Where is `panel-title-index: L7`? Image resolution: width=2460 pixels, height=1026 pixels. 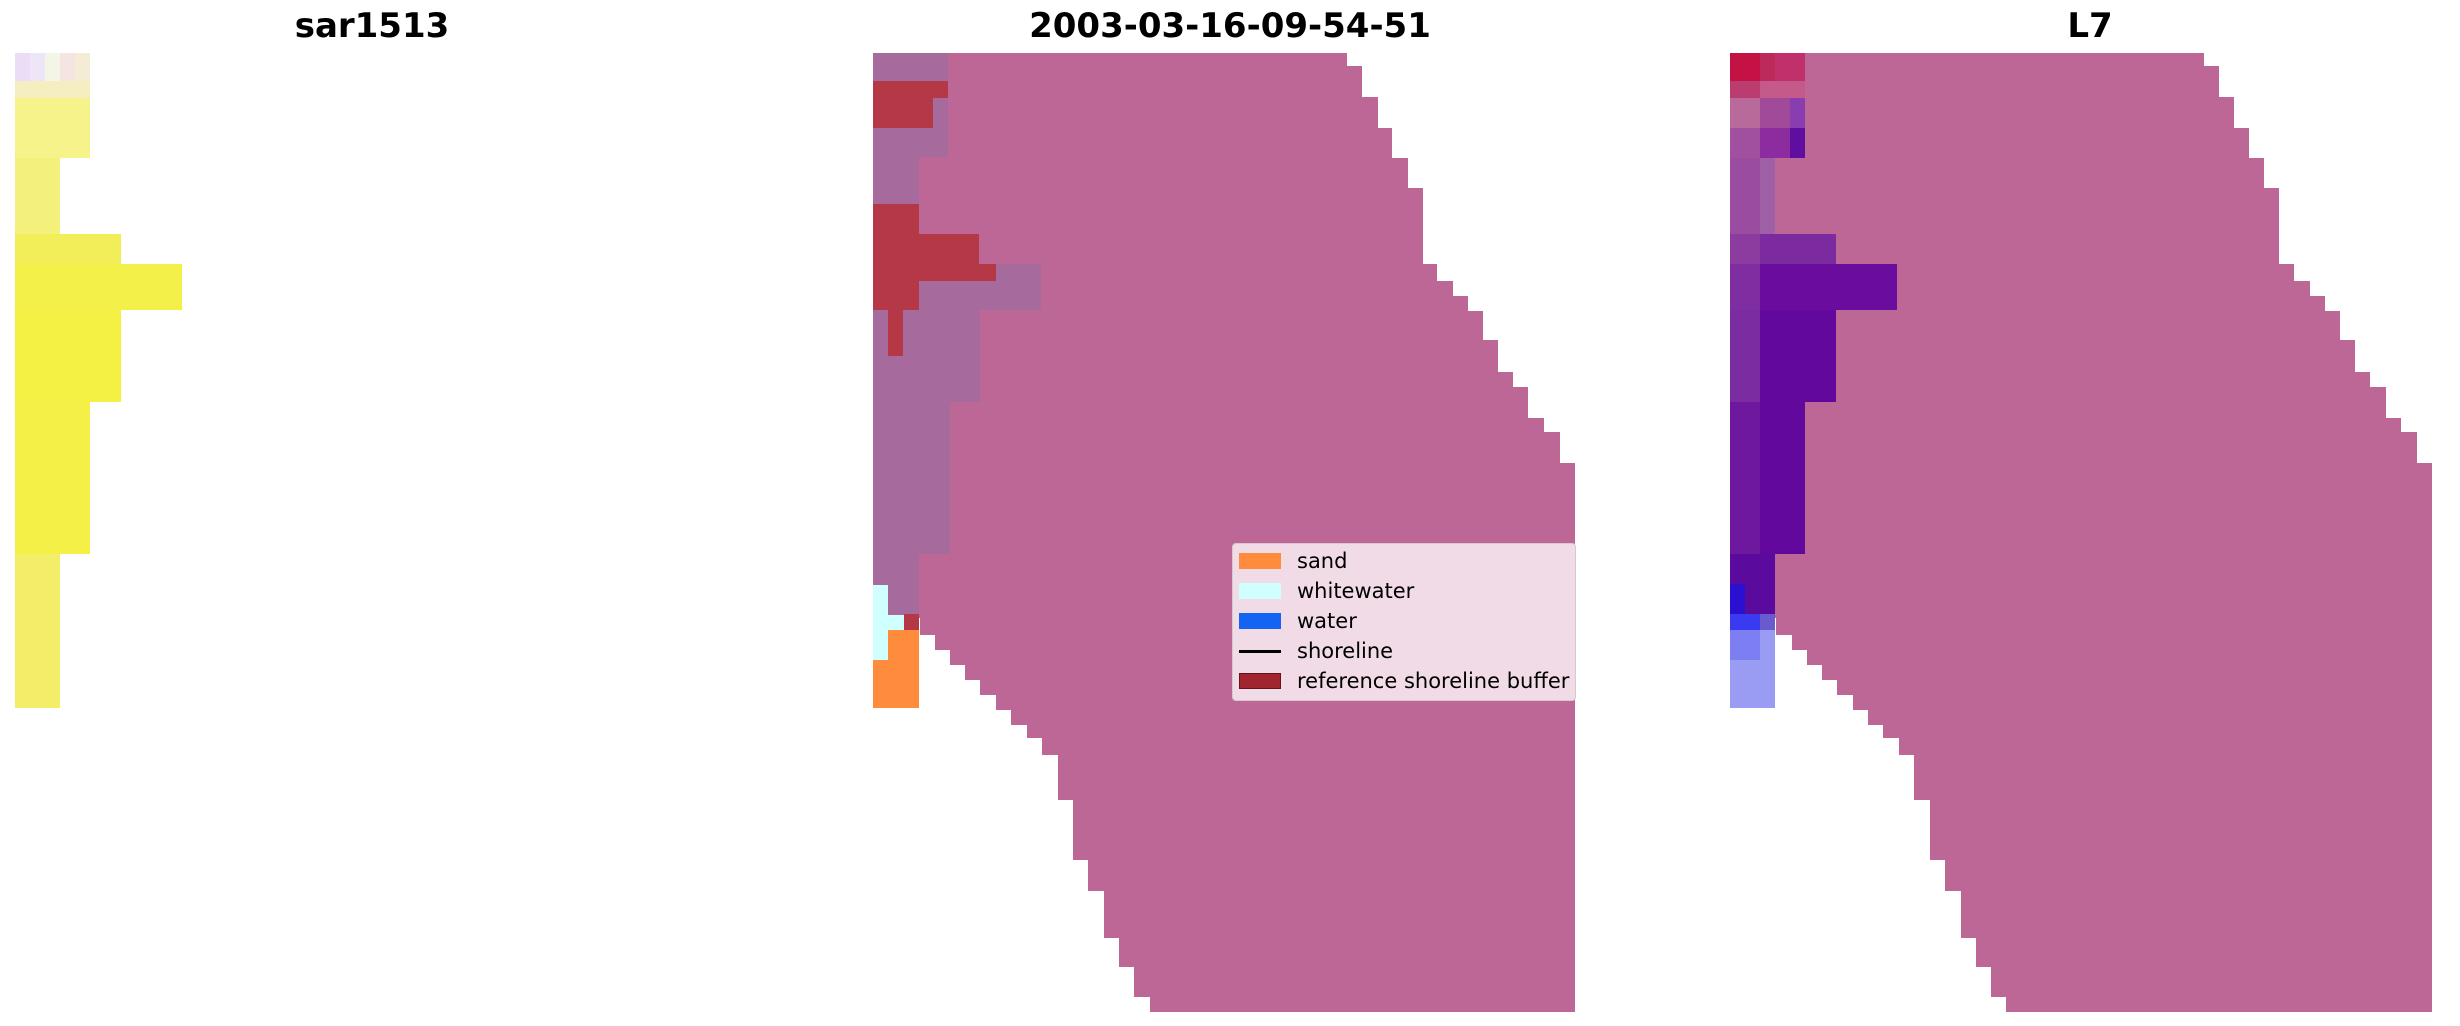 panel-title-index: L7 is located at coordinates (2090, 26).